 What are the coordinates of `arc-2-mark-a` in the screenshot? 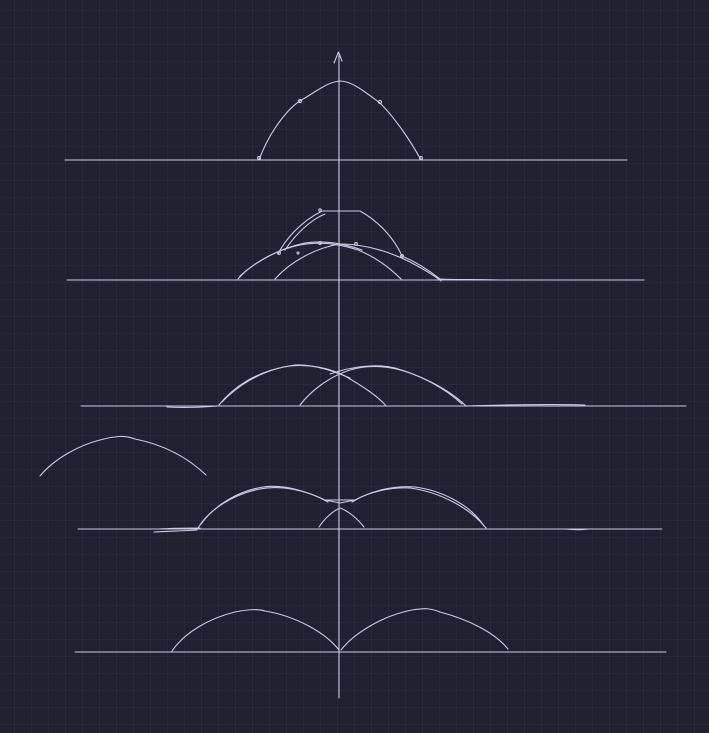 It's located at (279, 253).